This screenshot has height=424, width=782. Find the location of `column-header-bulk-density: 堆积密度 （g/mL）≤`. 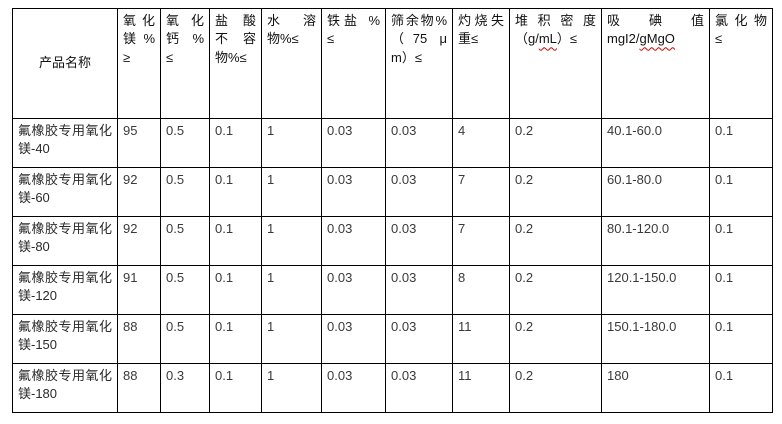

column-header-bulk-density: 堆积密度 （g/mL）≤ is located at coordinates (555, 63).